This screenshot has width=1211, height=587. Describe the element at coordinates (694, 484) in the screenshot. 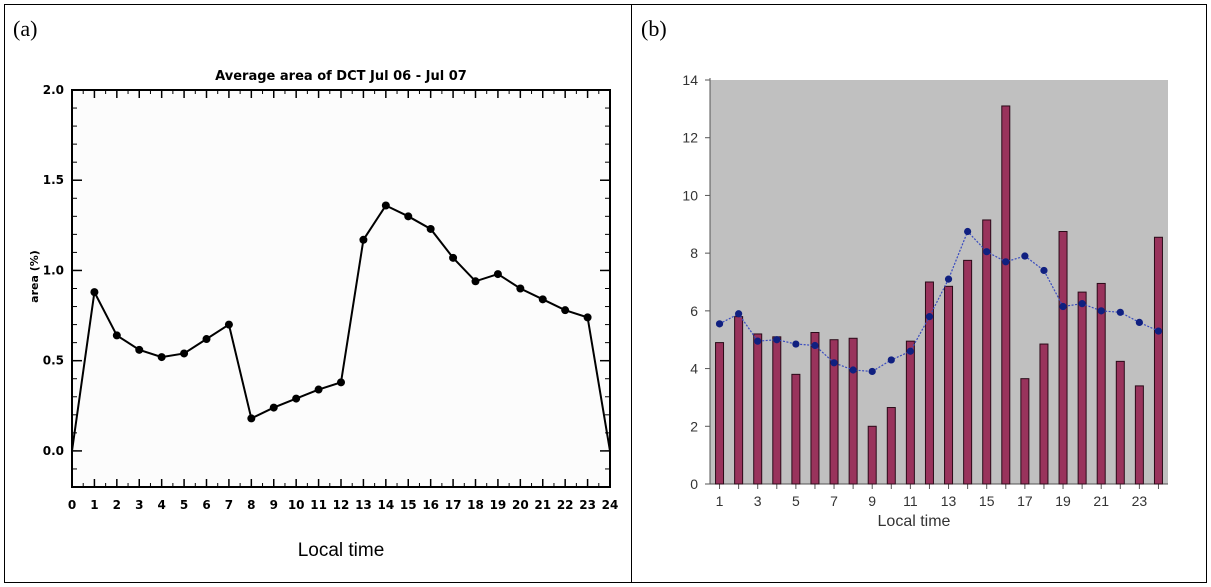

I see `chart-b-ytick-label: 0` at that location.